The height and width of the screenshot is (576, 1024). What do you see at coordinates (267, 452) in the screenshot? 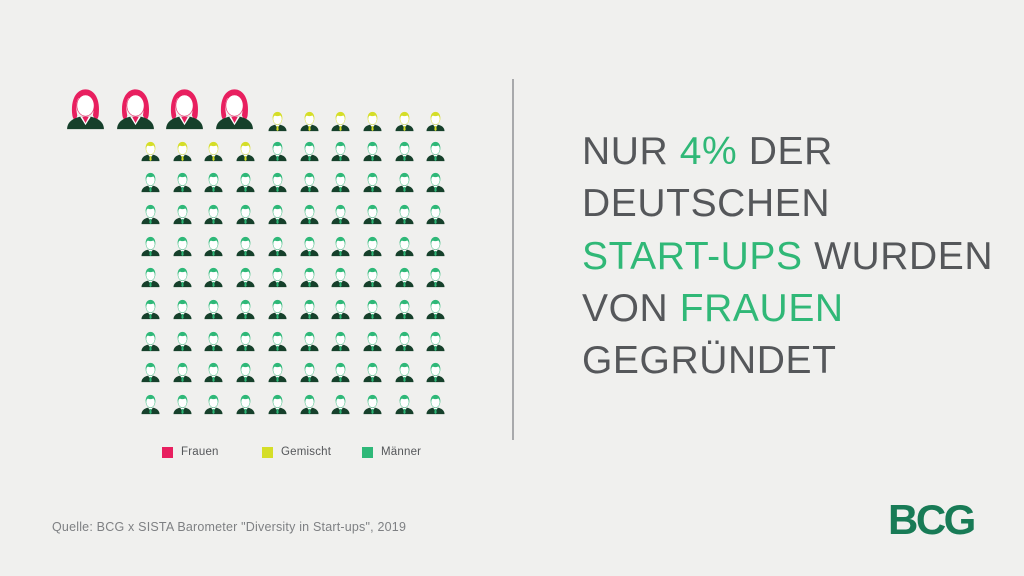
I see `legend-swatch-gemischt` at bounding box center [267, 452].